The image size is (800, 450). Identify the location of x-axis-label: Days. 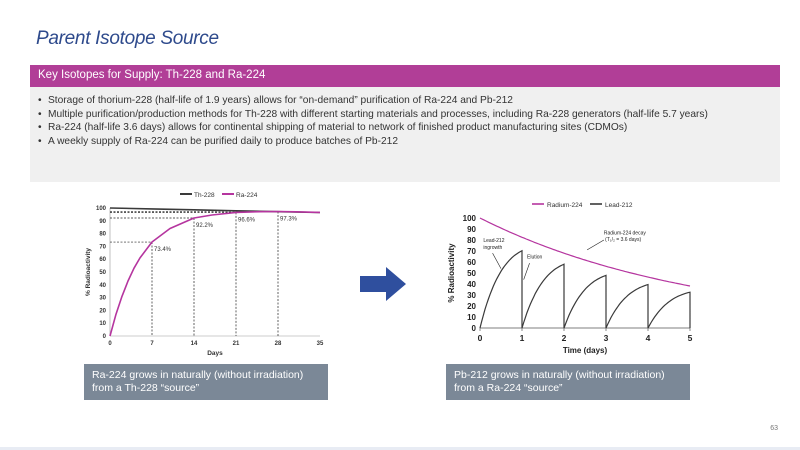
(215, 353).